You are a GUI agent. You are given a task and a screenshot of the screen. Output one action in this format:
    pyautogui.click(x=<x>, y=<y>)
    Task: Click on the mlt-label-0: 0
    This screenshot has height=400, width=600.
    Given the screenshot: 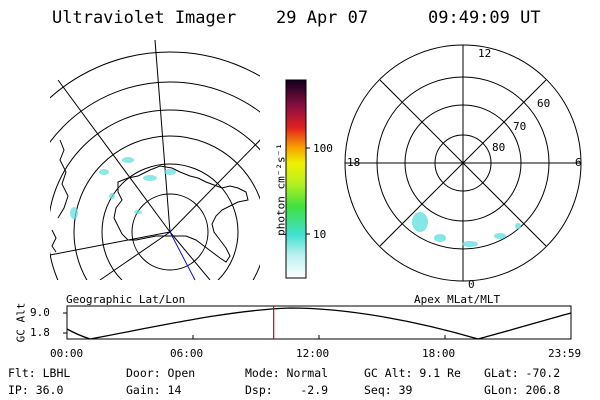 What is the action you would take?
    pyautogui.click(x=471, y=284)
    